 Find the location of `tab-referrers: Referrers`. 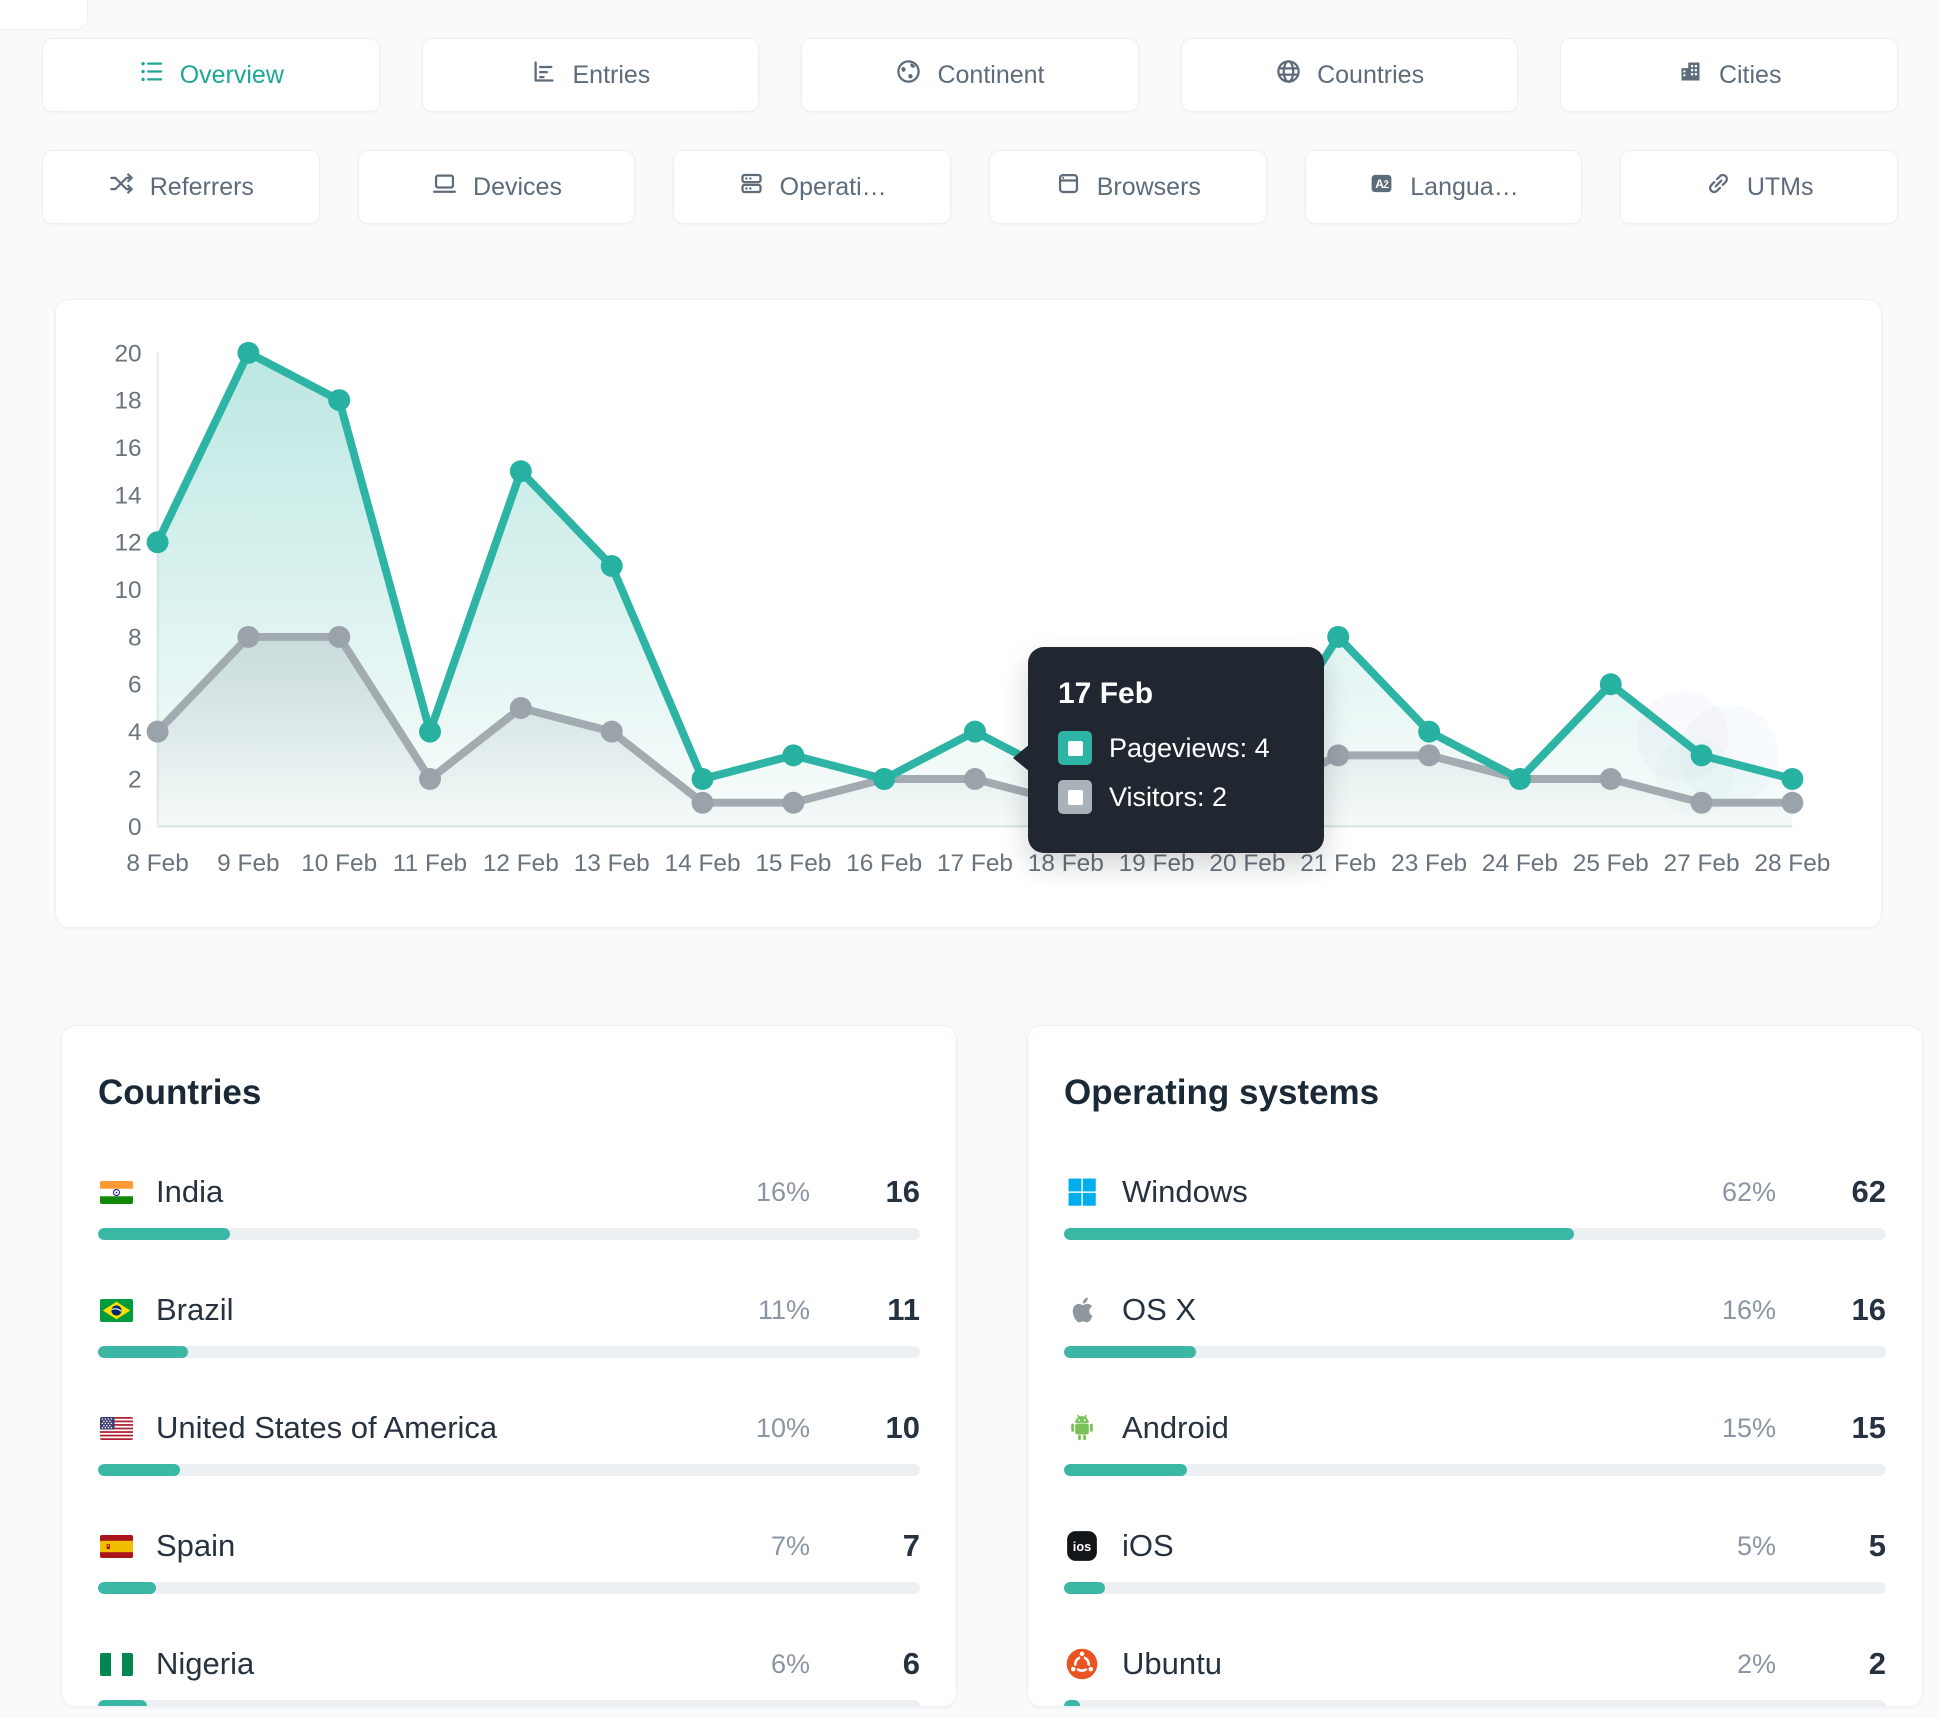

tab-referrers: Referrers is located at coordinates (181, 187).